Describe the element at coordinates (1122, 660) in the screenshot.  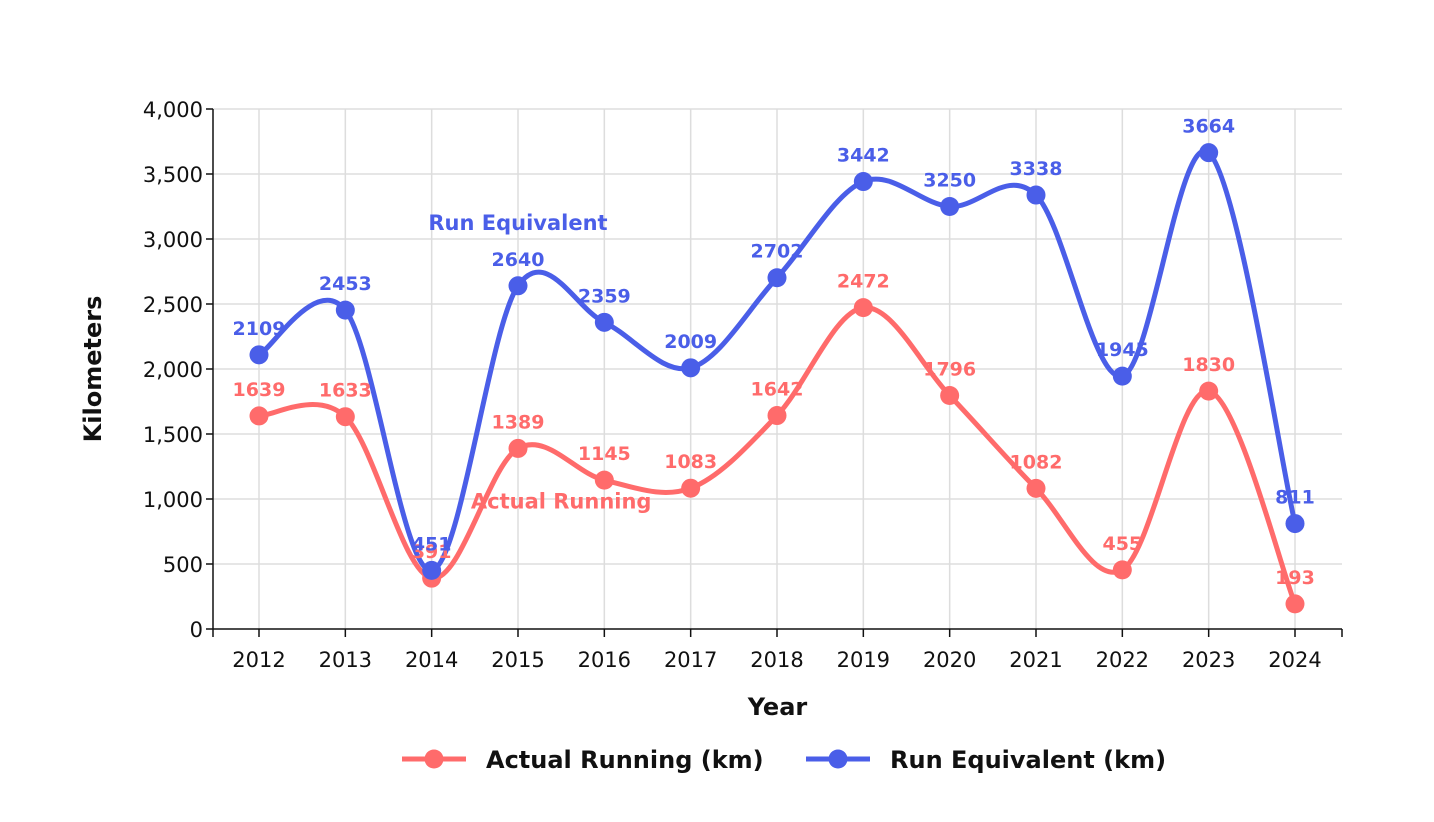
I see `x-tick-label: 2022` at that location.